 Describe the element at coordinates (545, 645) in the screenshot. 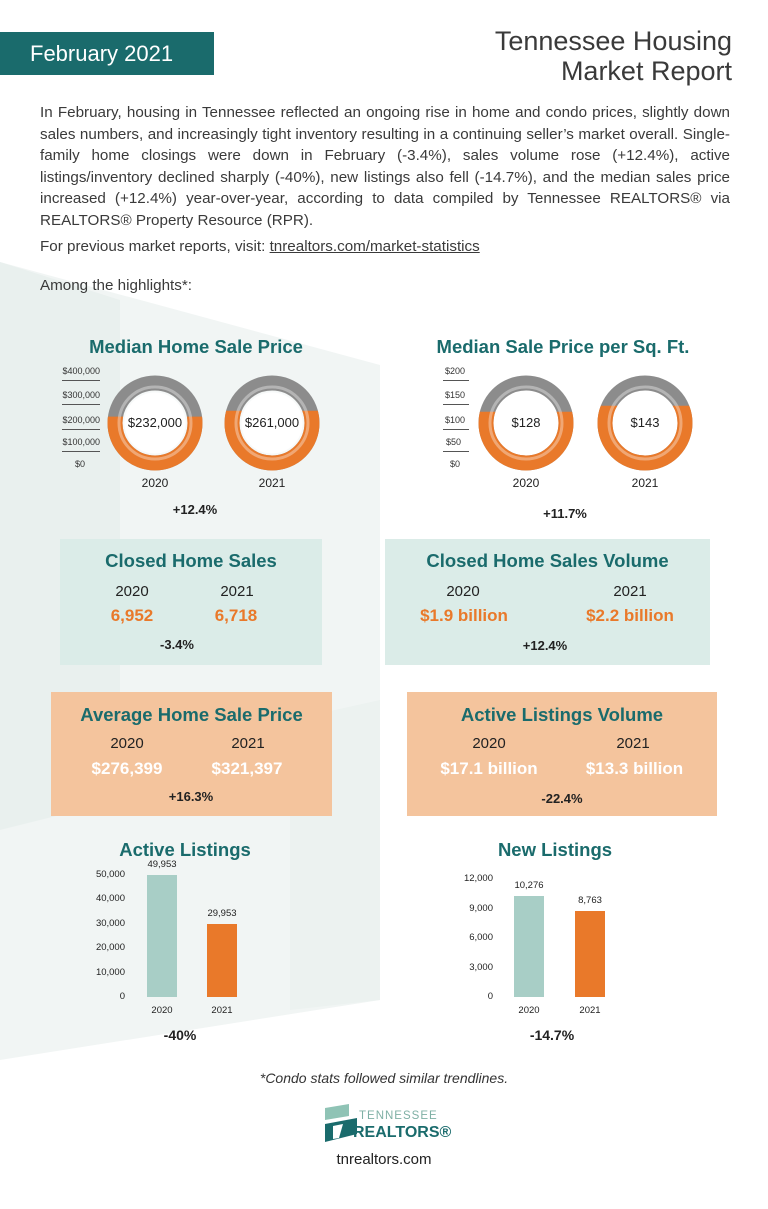

I see `closed-volume-change: +12.4%` at that location.